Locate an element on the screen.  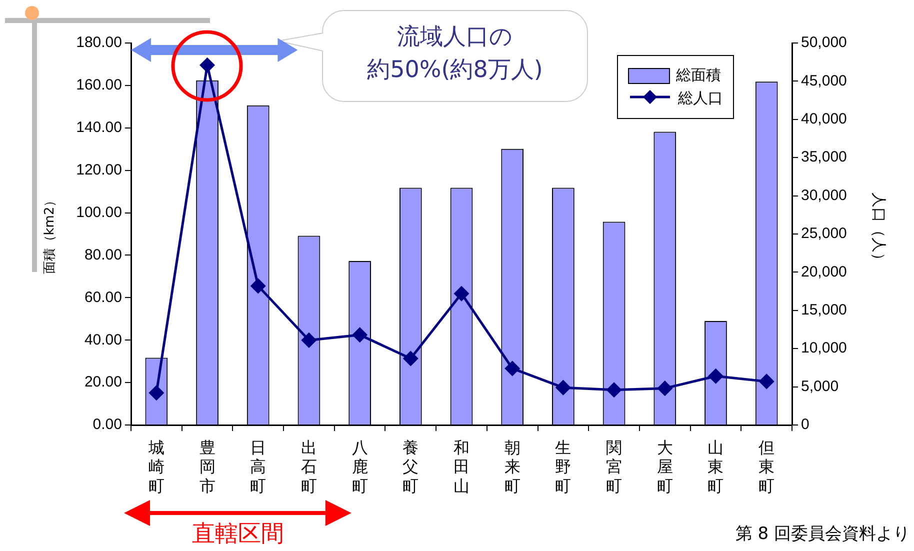
y2-tick-label: 15,000 is located at coordinates (824, 310).